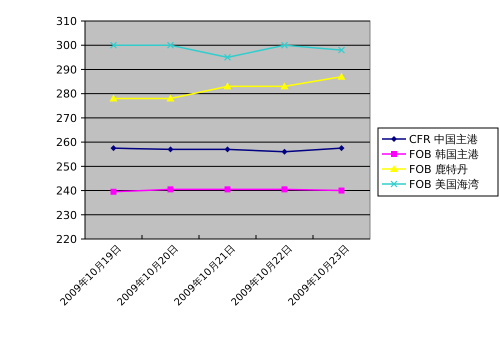 This screenshot has width=500, height=340. What do you see at coordinates (66, 167) in the screenshot?
I see `y-tick-label: 250` at bounding box center [66, 167].